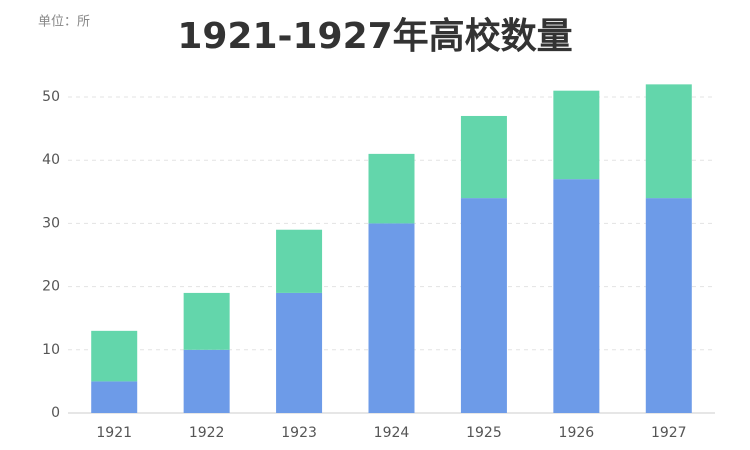 This screenshot has width=750, height=450. Describe the element at coordinates (51, 97) in the screenshot. I see `y-tick-label: 50` at that location.